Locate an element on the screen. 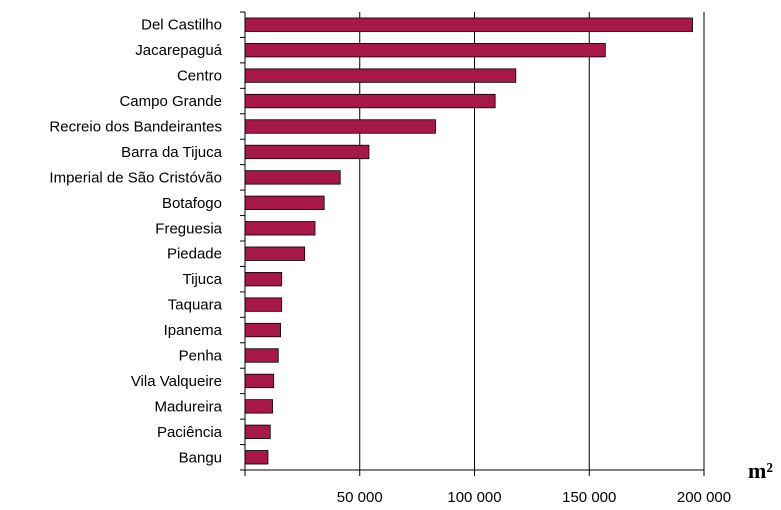 The height and width of the screenshot is (510, 781). category-label: Ipanema is located at coordinates (193, 330).